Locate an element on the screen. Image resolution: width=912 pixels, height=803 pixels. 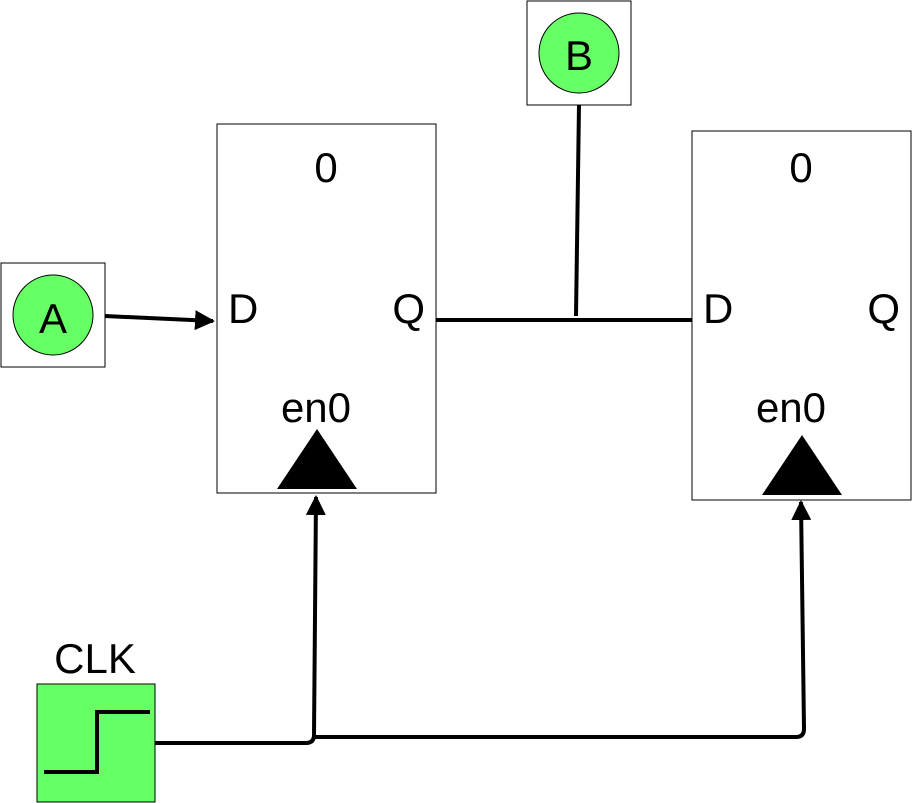
clock-source: CLK is located at coordinates (96, 719).